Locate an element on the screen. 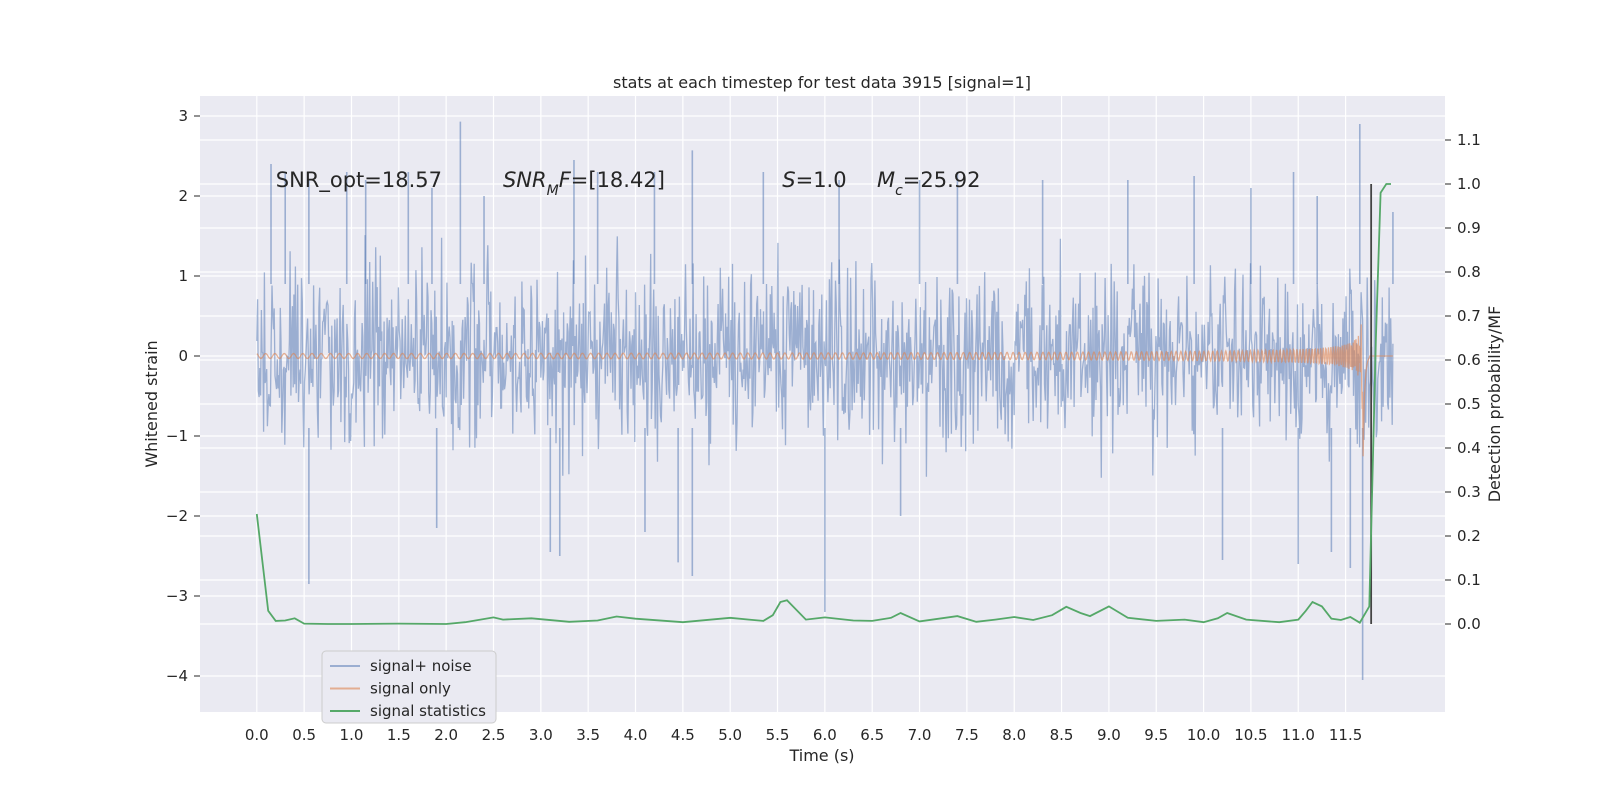  x-tick-label: 4.0 is located at coordinates (636, 735).